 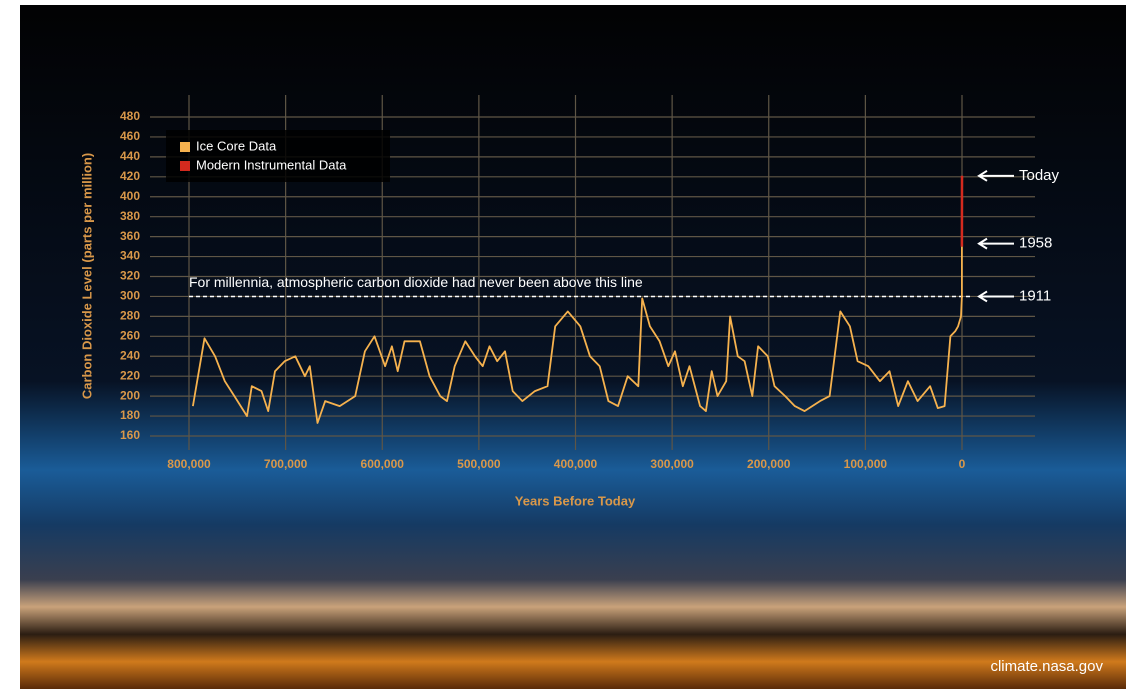 What do you see at coordinates (271, 164) in the screenshot?
I see `legend-label: Modern Instrumental Data` at bounding box center [271, 164].